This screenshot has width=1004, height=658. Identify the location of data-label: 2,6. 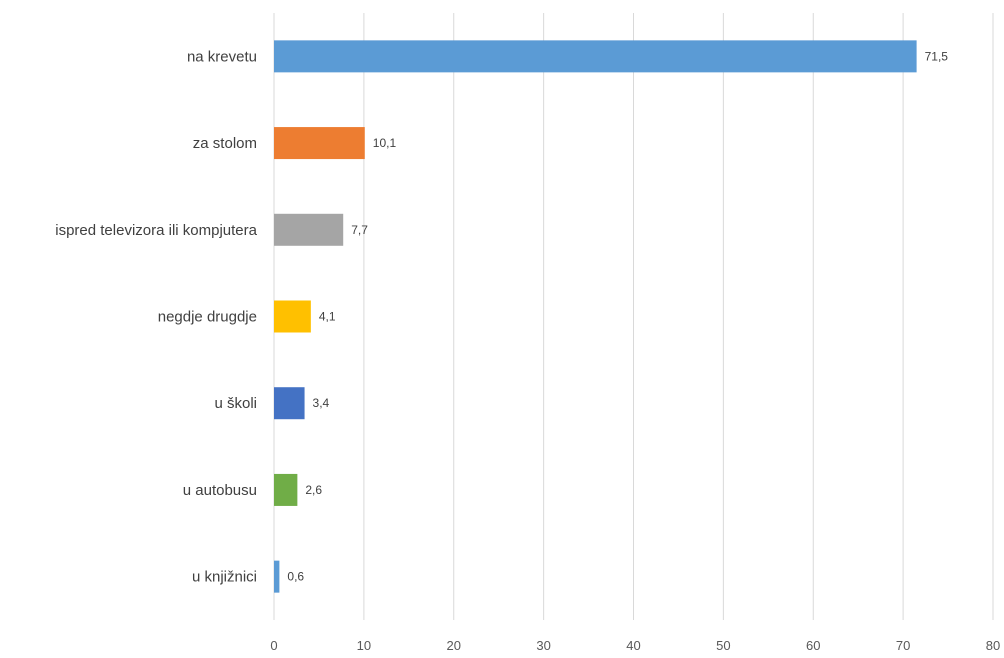
(313, 490).